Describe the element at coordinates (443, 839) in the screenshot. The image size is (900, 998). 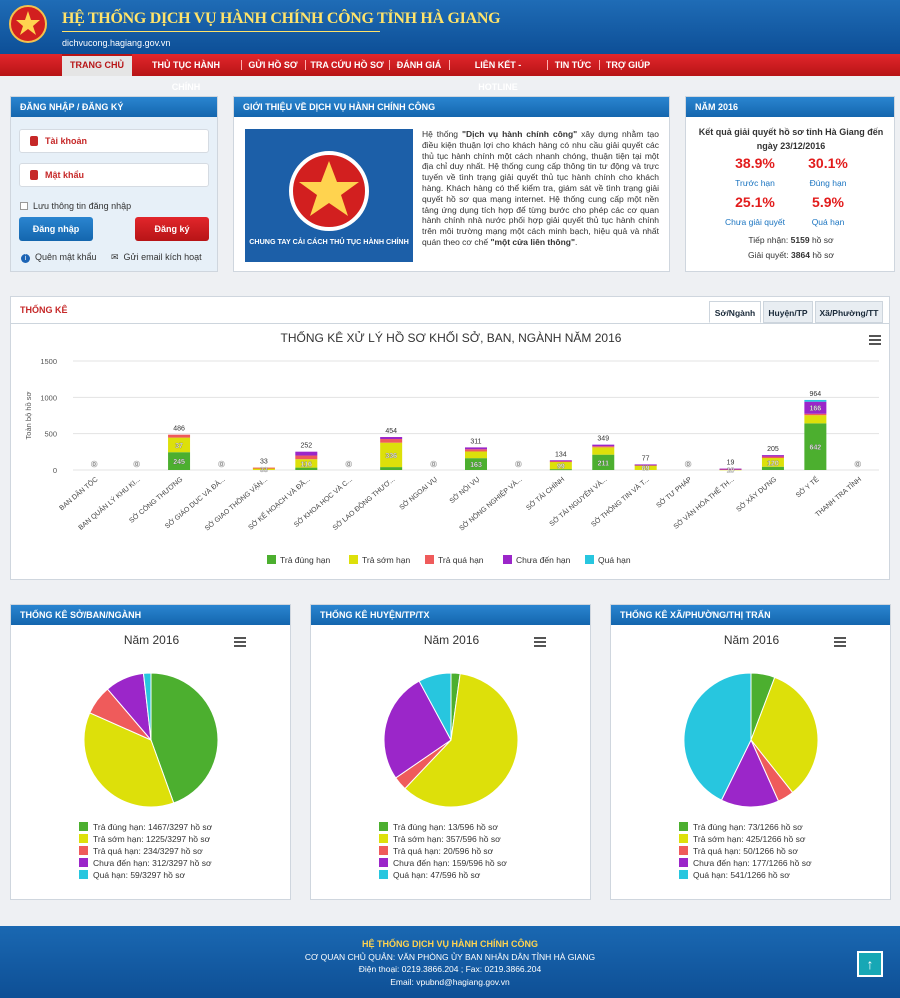
I see `legend-item: Trả sớm hạn: 357/596 hồ sơ` at that location.